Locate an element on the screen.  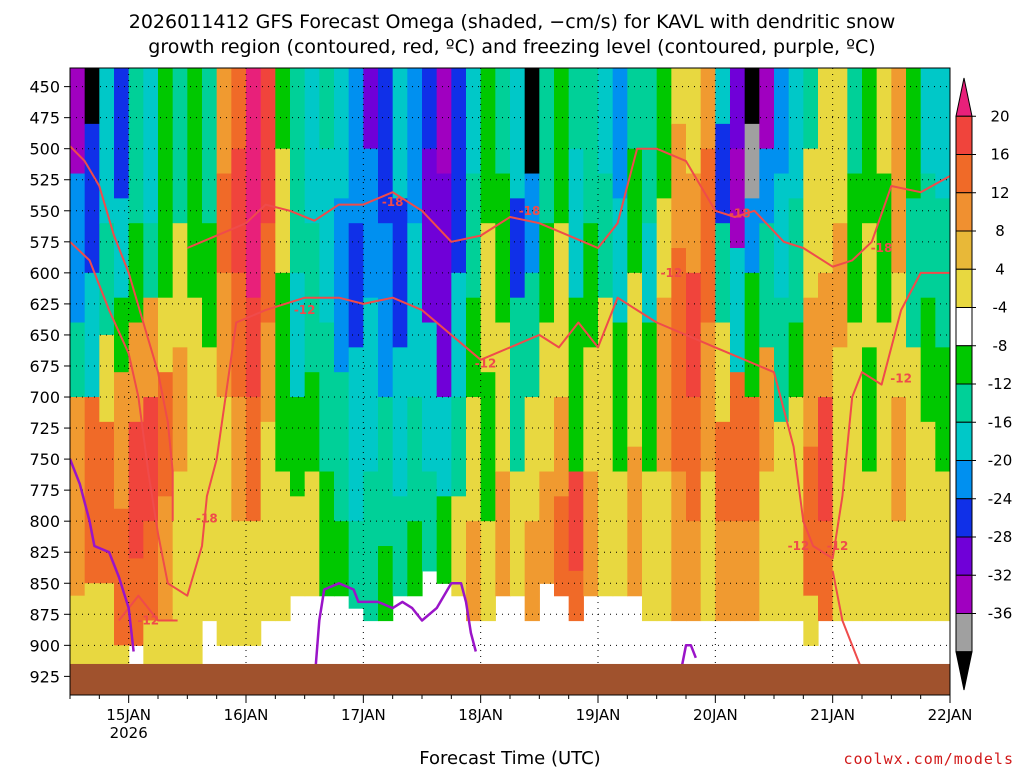
site-credit: coolwx.com/models is located at coordinates (928, 759).